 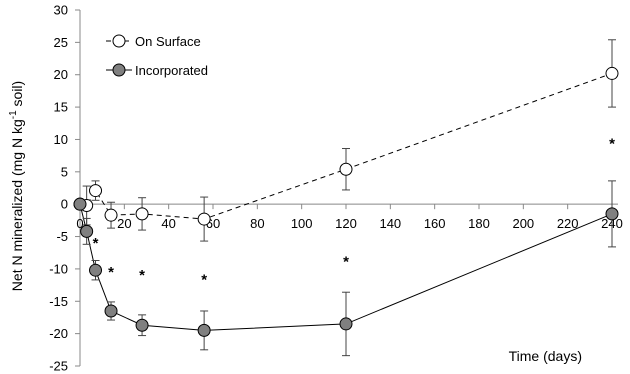 I want to click on y-tick-label: -15, so click(x=58, y=301).